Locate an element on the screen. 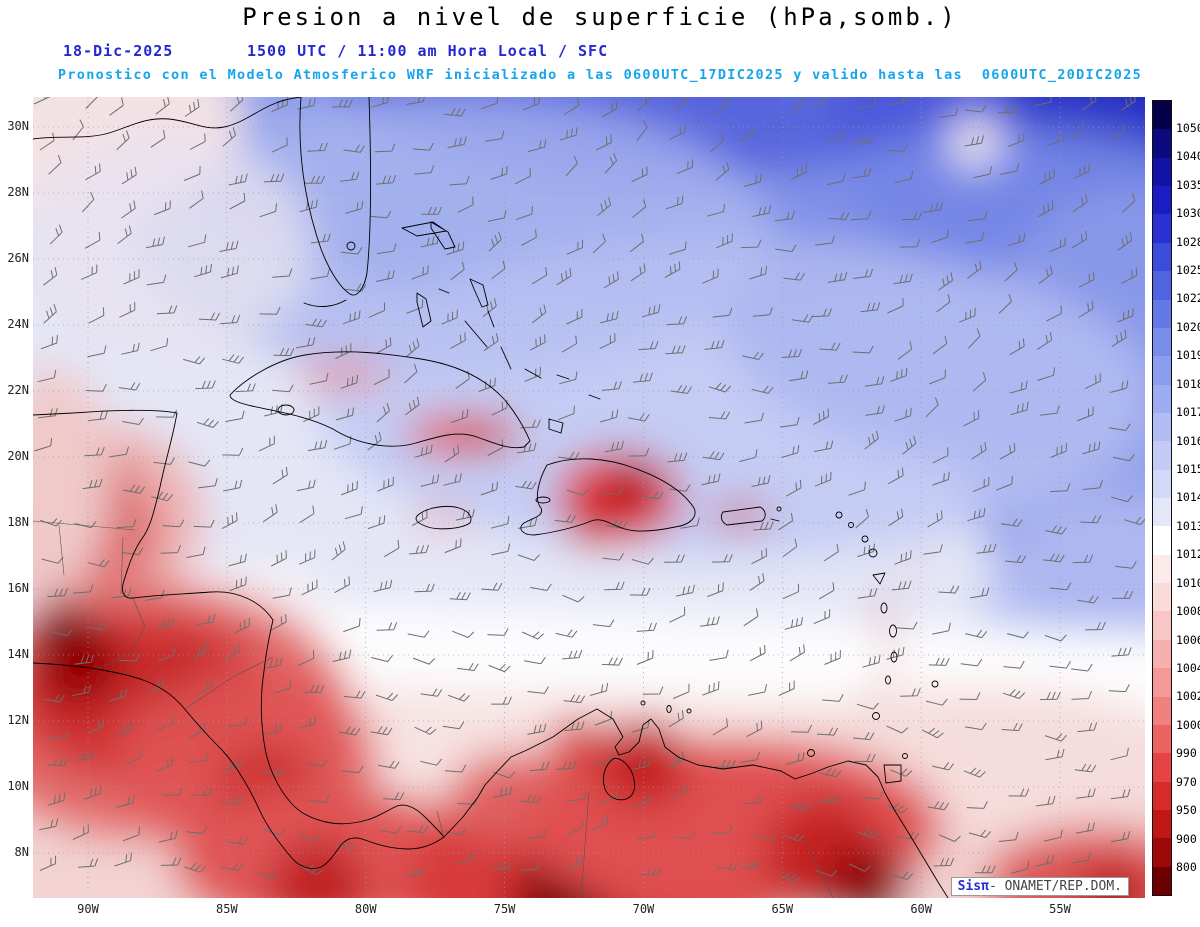 The height and width of the screenshot is (927, 1200). lon-label: 65W is located at coordinates (782, 909).